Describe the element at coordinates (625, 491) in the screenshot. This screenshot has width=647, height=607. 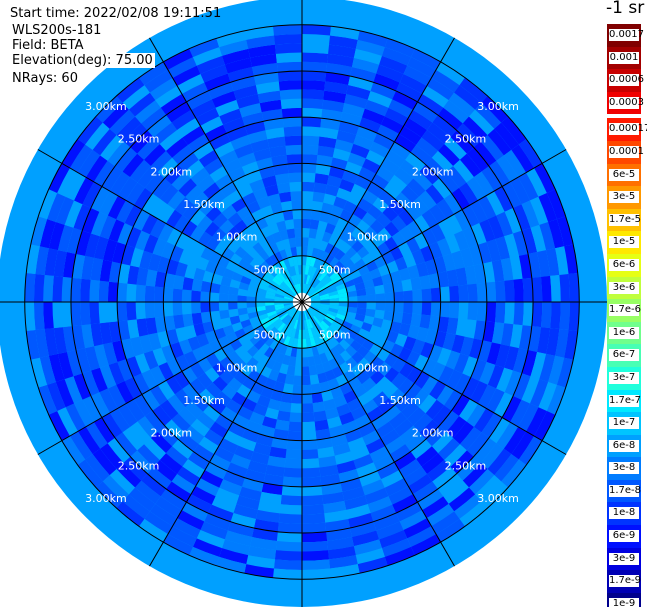
I see `colorbar-bin: 1.7e-8` at that location.